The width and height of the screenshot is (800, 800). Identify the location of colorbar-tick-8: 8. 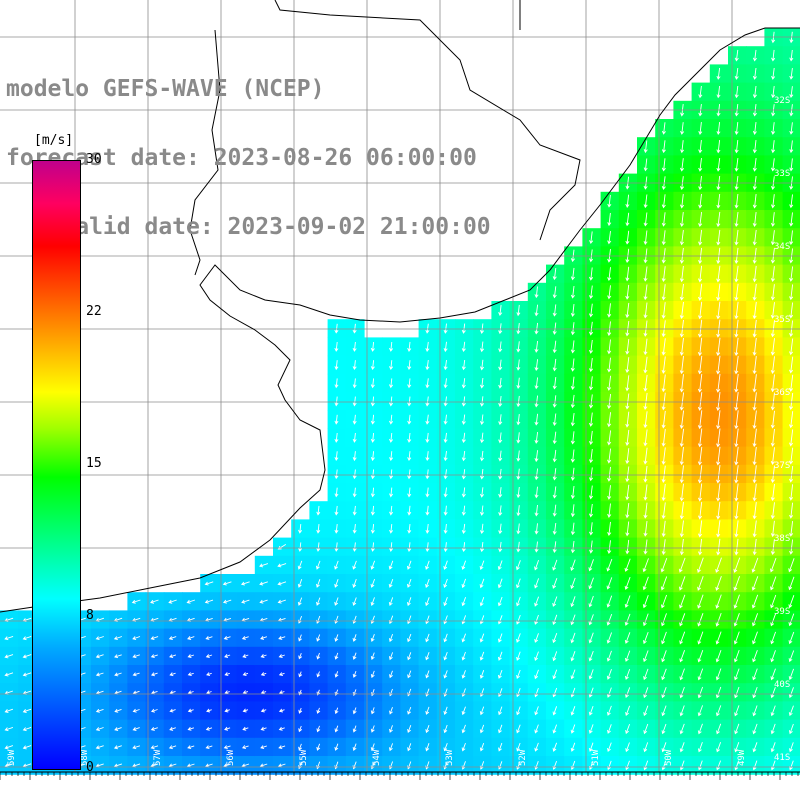
(90, 615).